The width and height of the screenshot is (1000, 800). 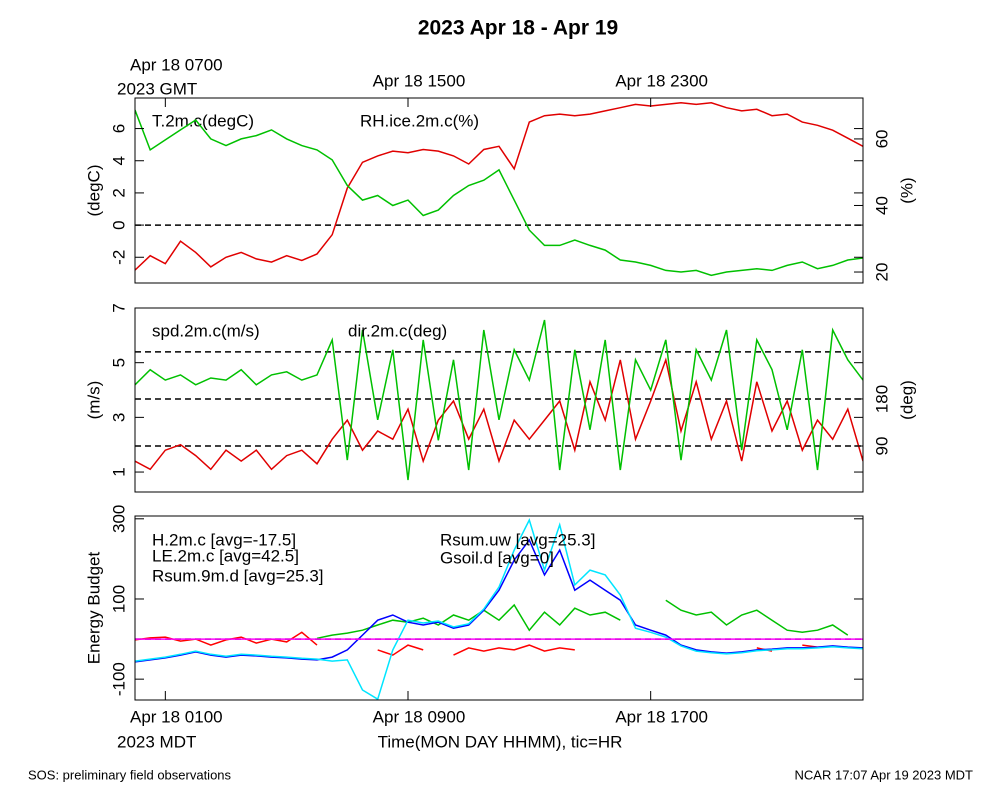 I want to click on y-axis-label: (m/s), so click(x=93, y=400).